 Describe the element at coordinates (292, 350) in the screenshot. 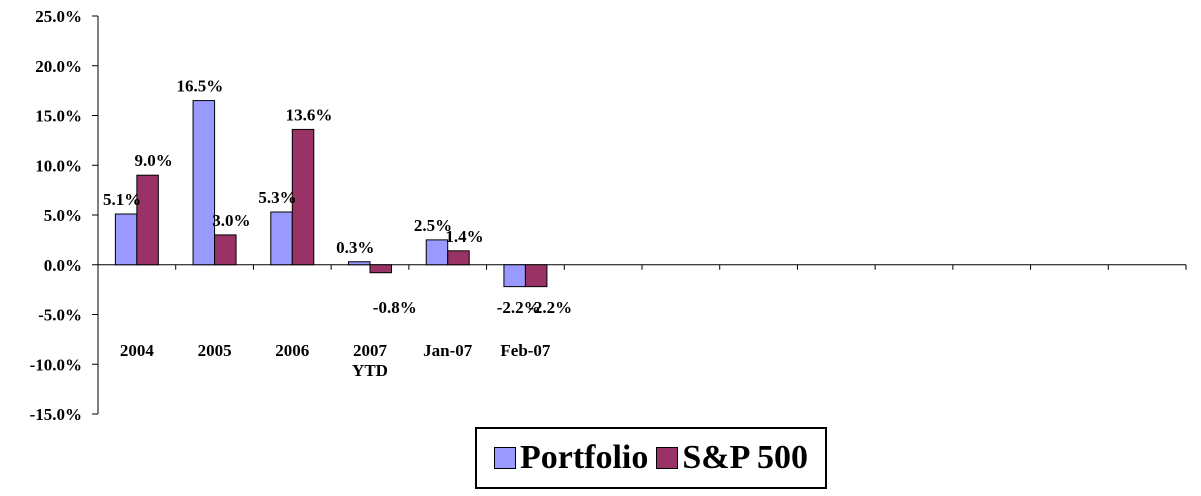

I see `category-label: 2006` at that location.